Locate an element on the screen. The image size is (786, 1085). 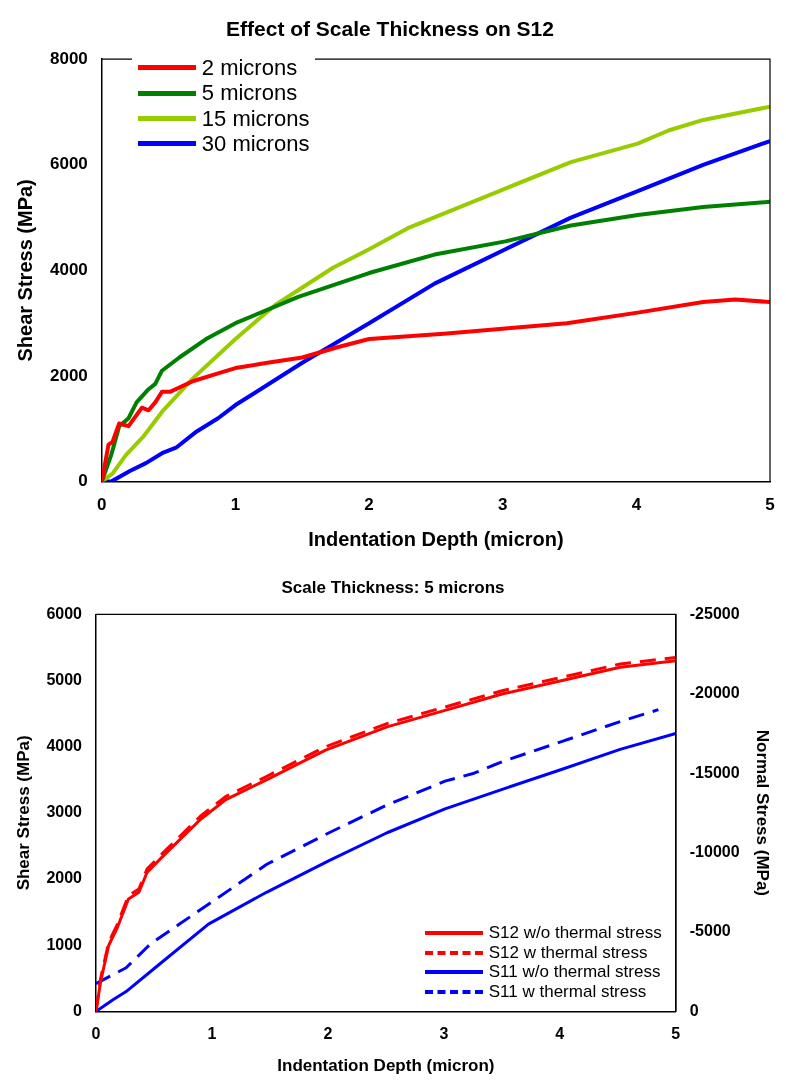
legend-label: S11 w/o thermal stress is located at coordinates (574, 972).